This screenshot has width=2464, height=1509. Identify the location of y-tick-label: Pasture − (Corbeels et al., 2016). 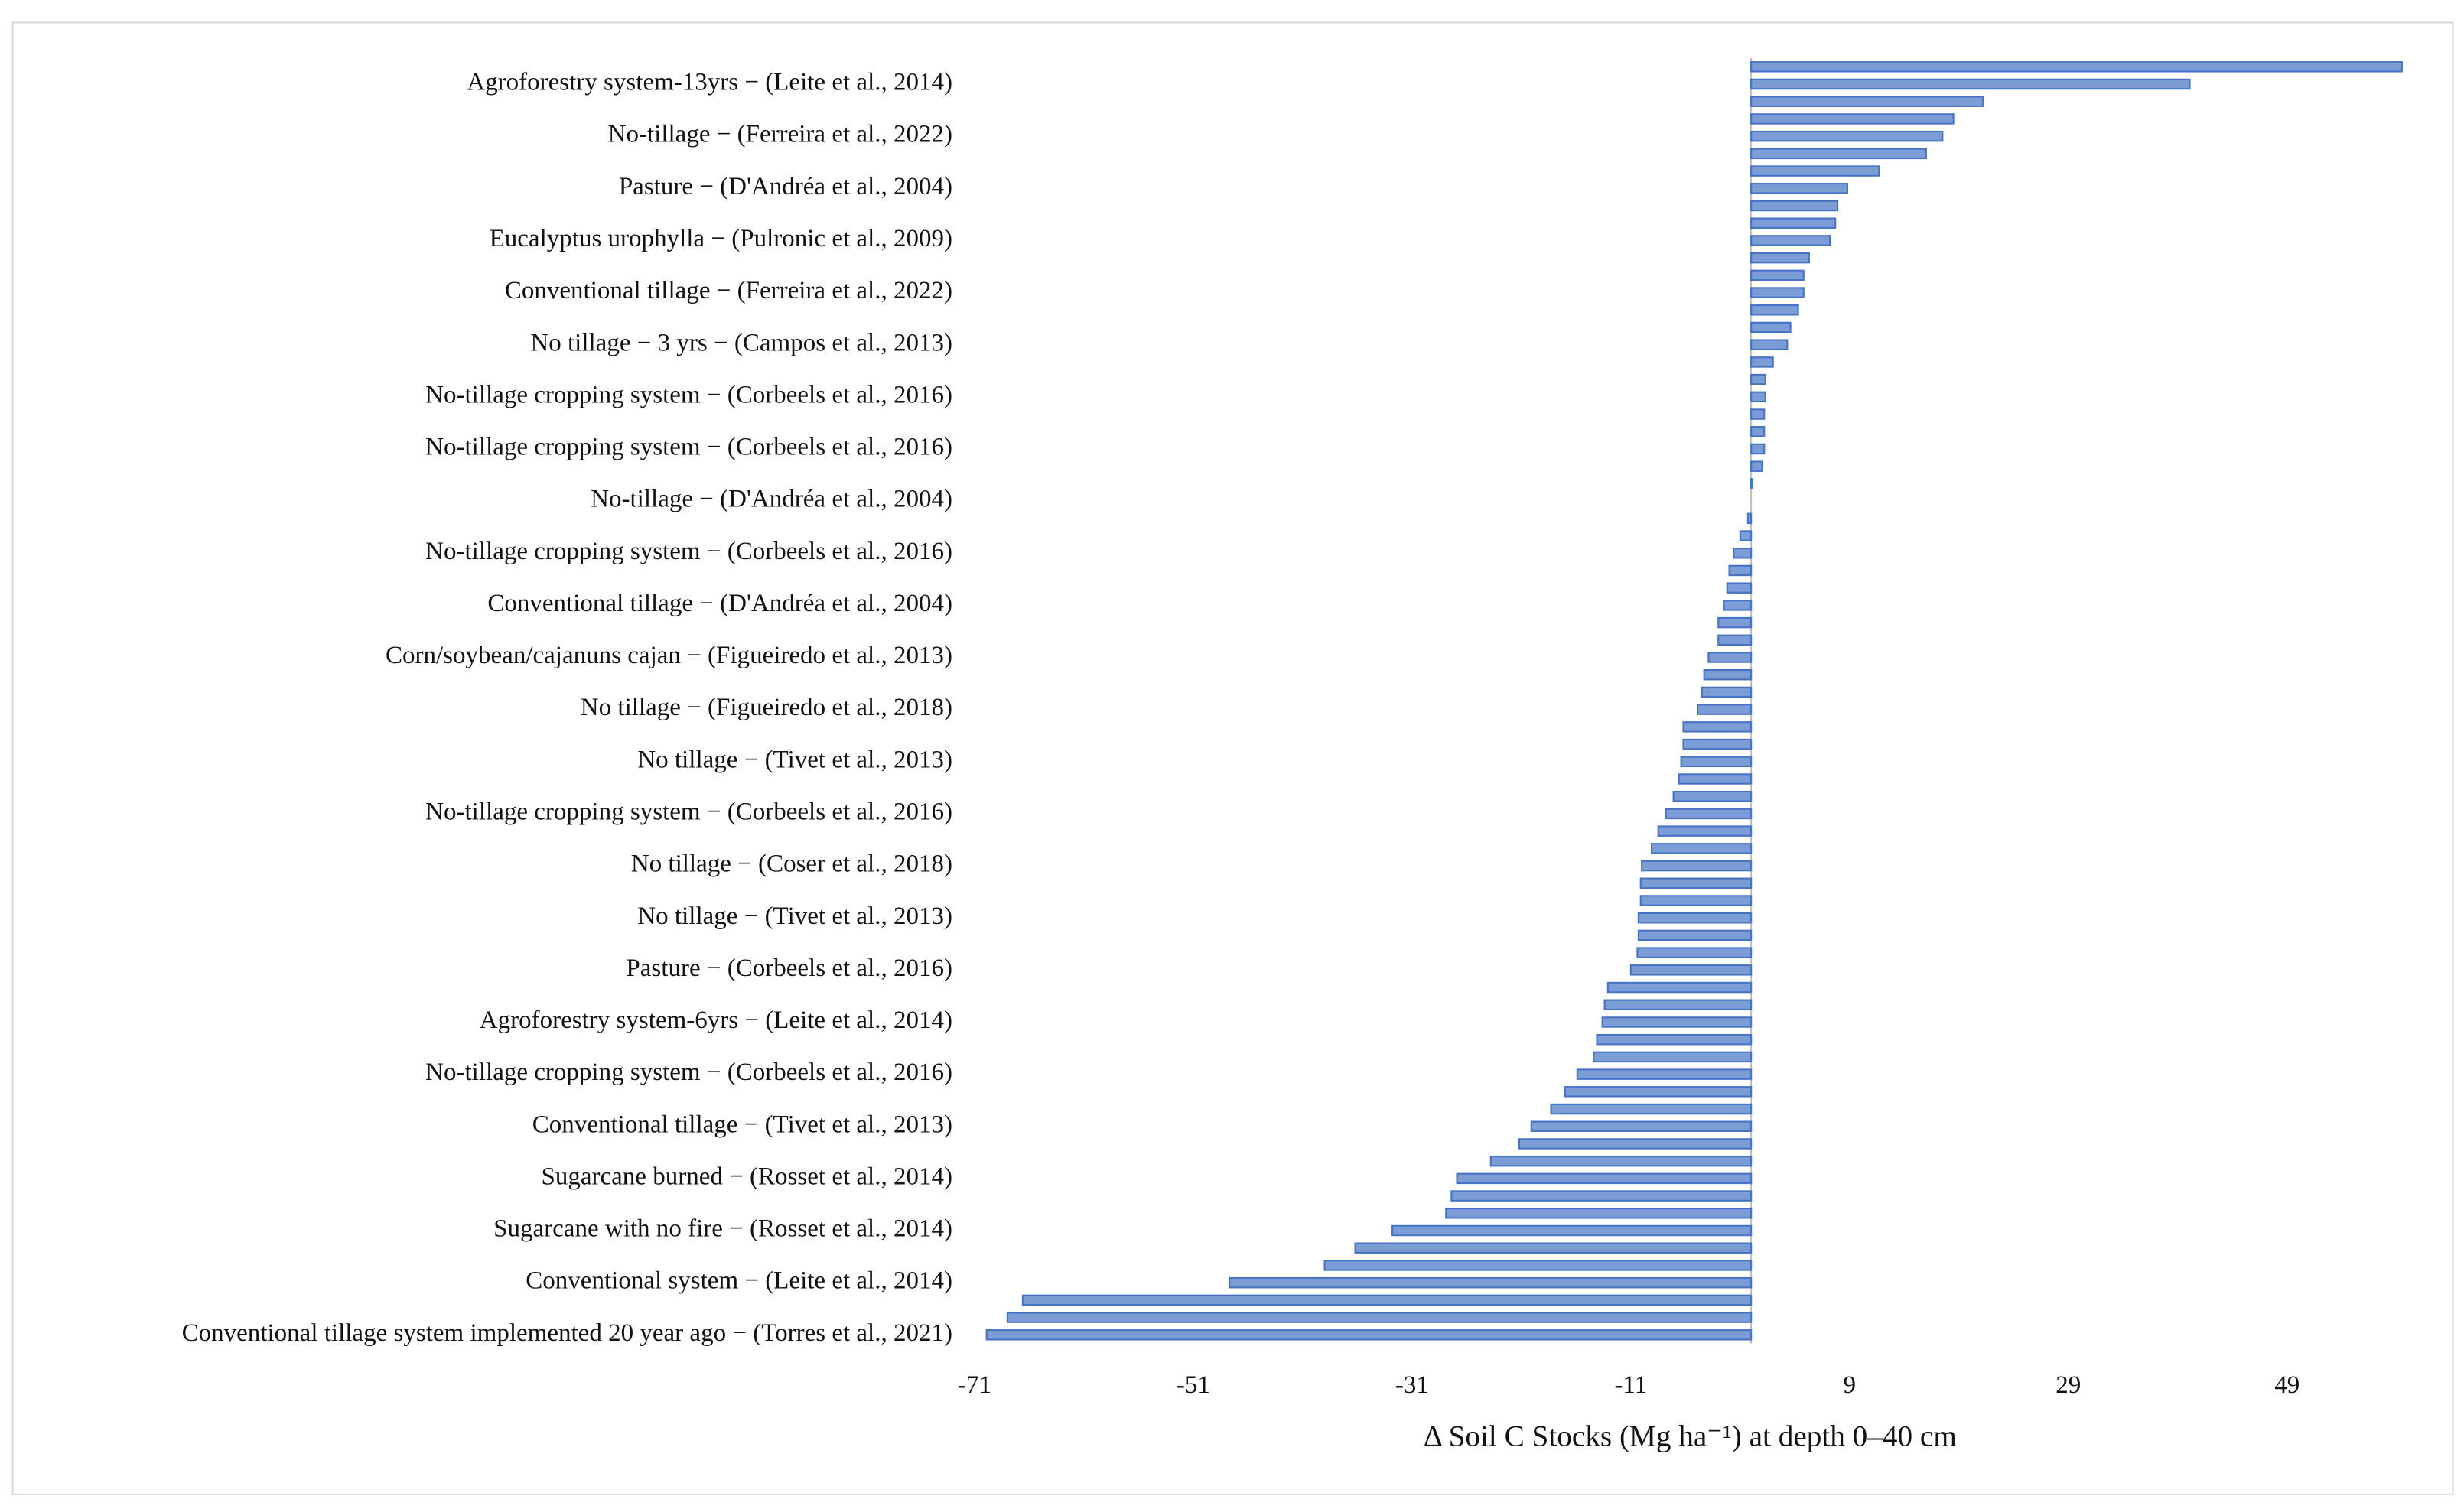
(789, 968).